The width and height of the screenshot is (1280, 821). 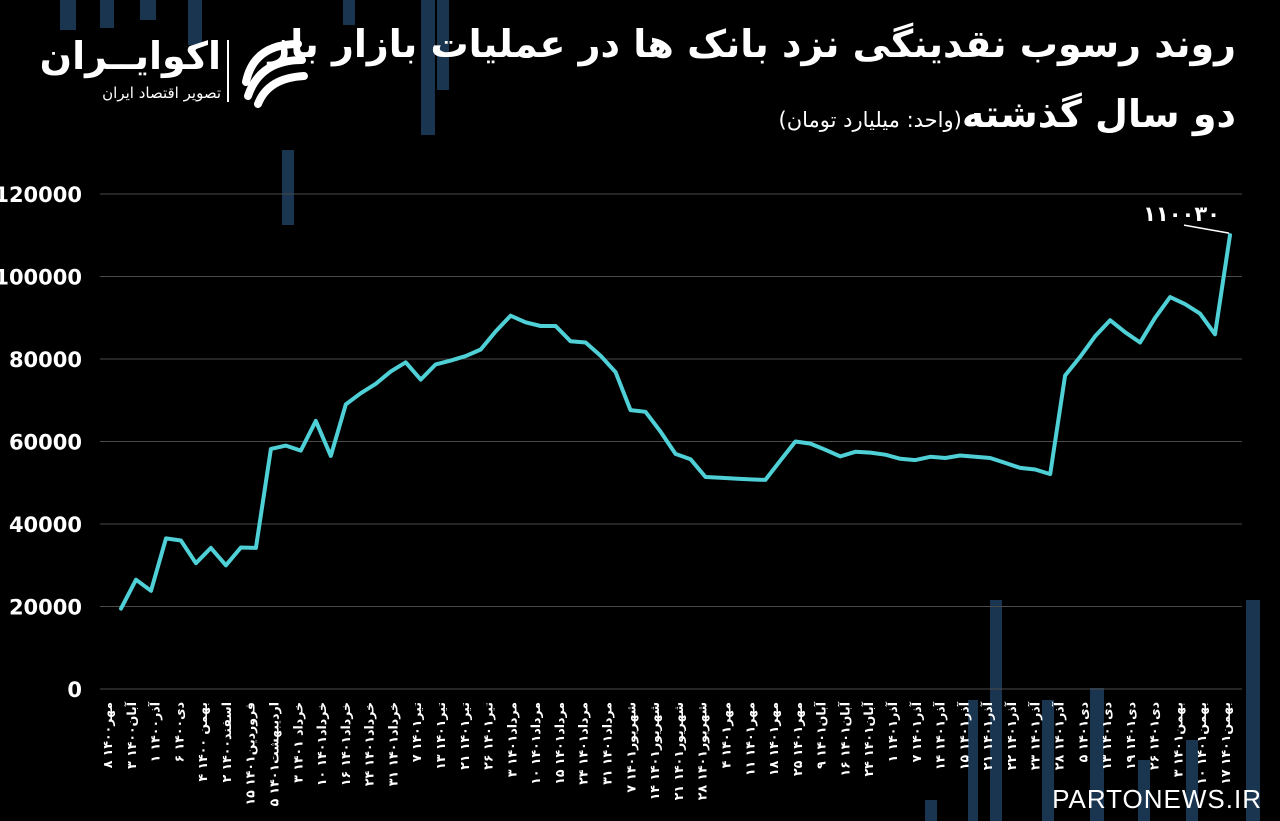 I want to click on x-tick-label: ۱۶ آبان۱۴۰۱, so click(x=844, y=738).